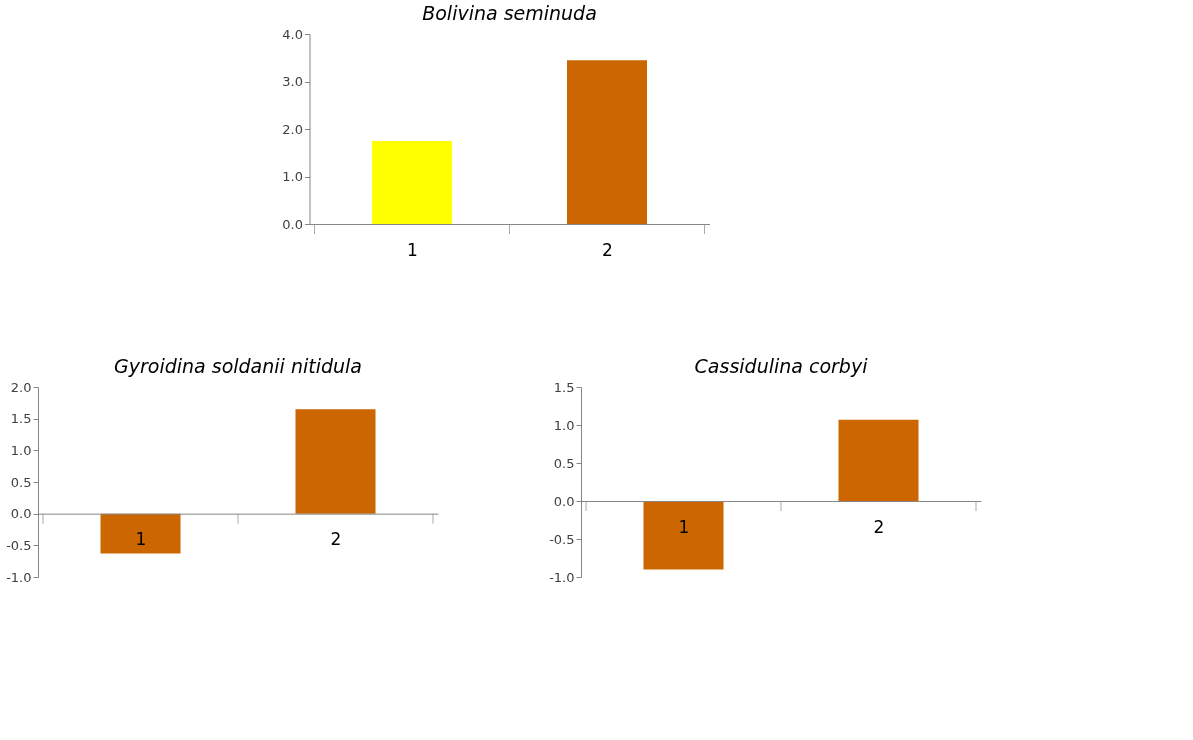  Describe the element at coordinates (292, 34) in the screenshot. I see `y-tick-label: 4.0` at that location.